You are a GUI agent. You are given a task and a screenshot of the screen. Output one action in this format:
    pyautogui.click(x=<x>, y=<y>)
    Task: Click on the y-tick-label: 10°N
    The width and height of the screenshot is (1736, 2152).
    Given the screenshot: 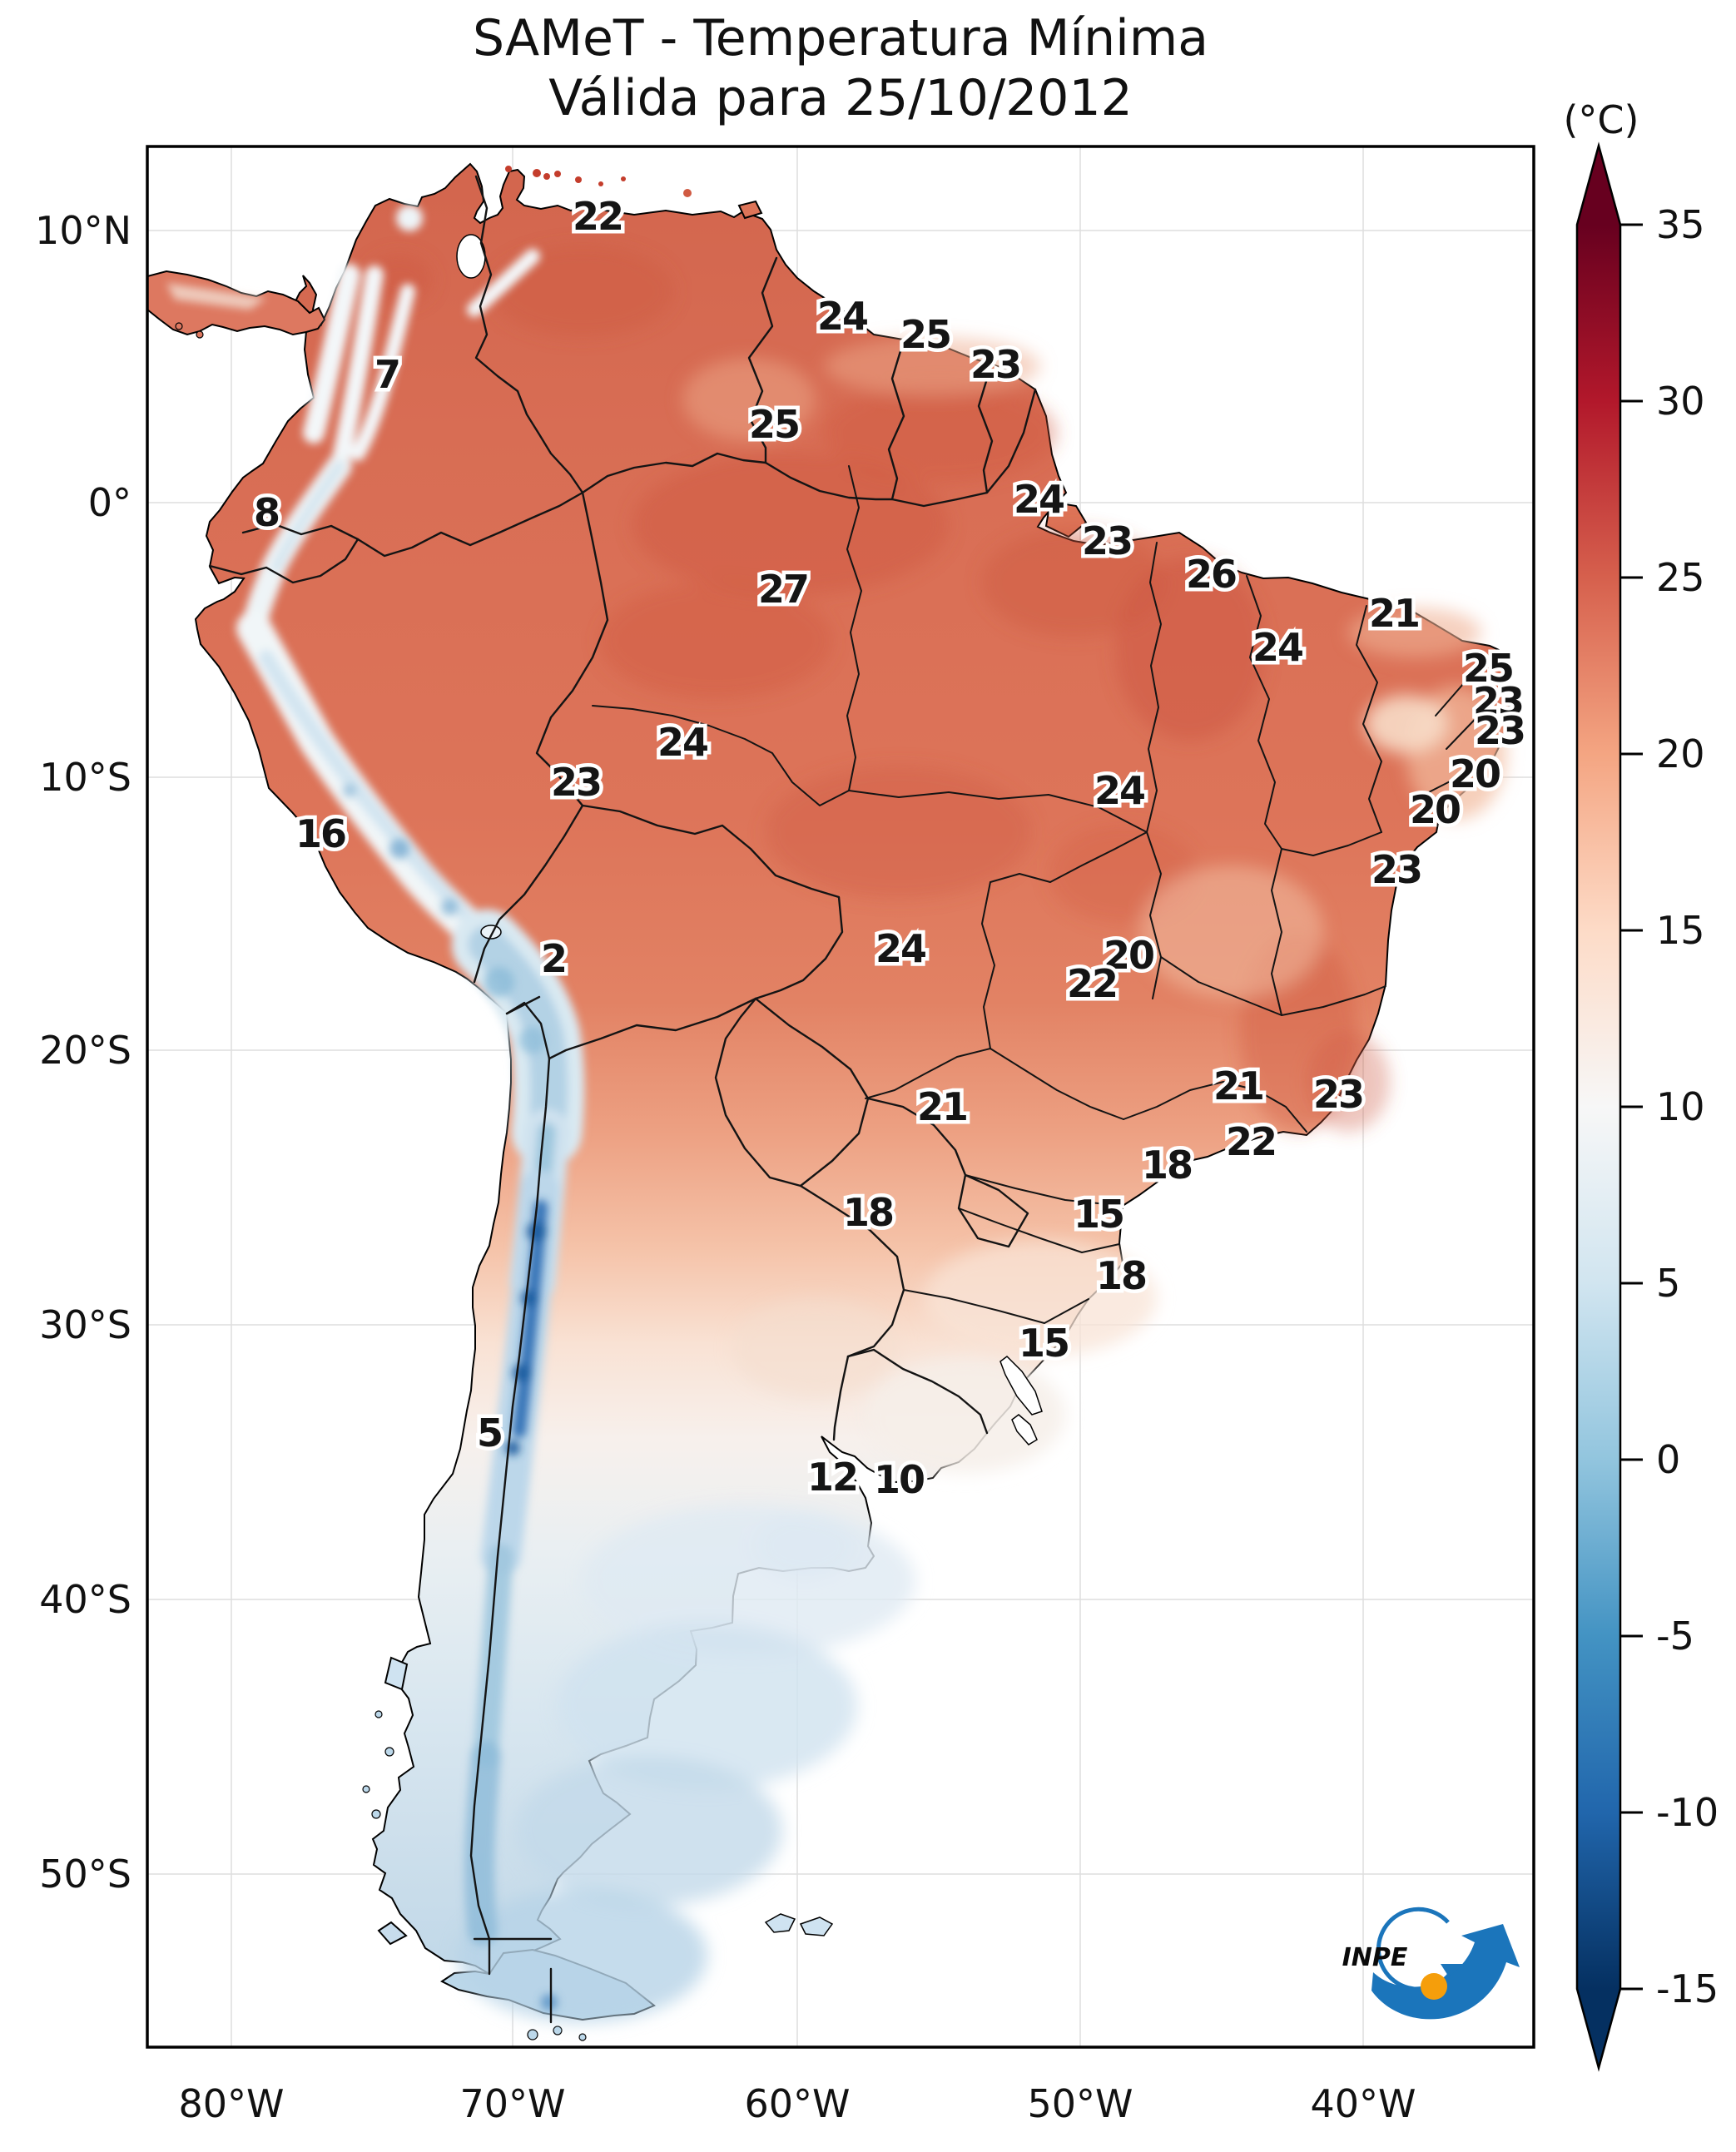 What is the action you would take?
    pyautogui.click(x=83, y=230)
    